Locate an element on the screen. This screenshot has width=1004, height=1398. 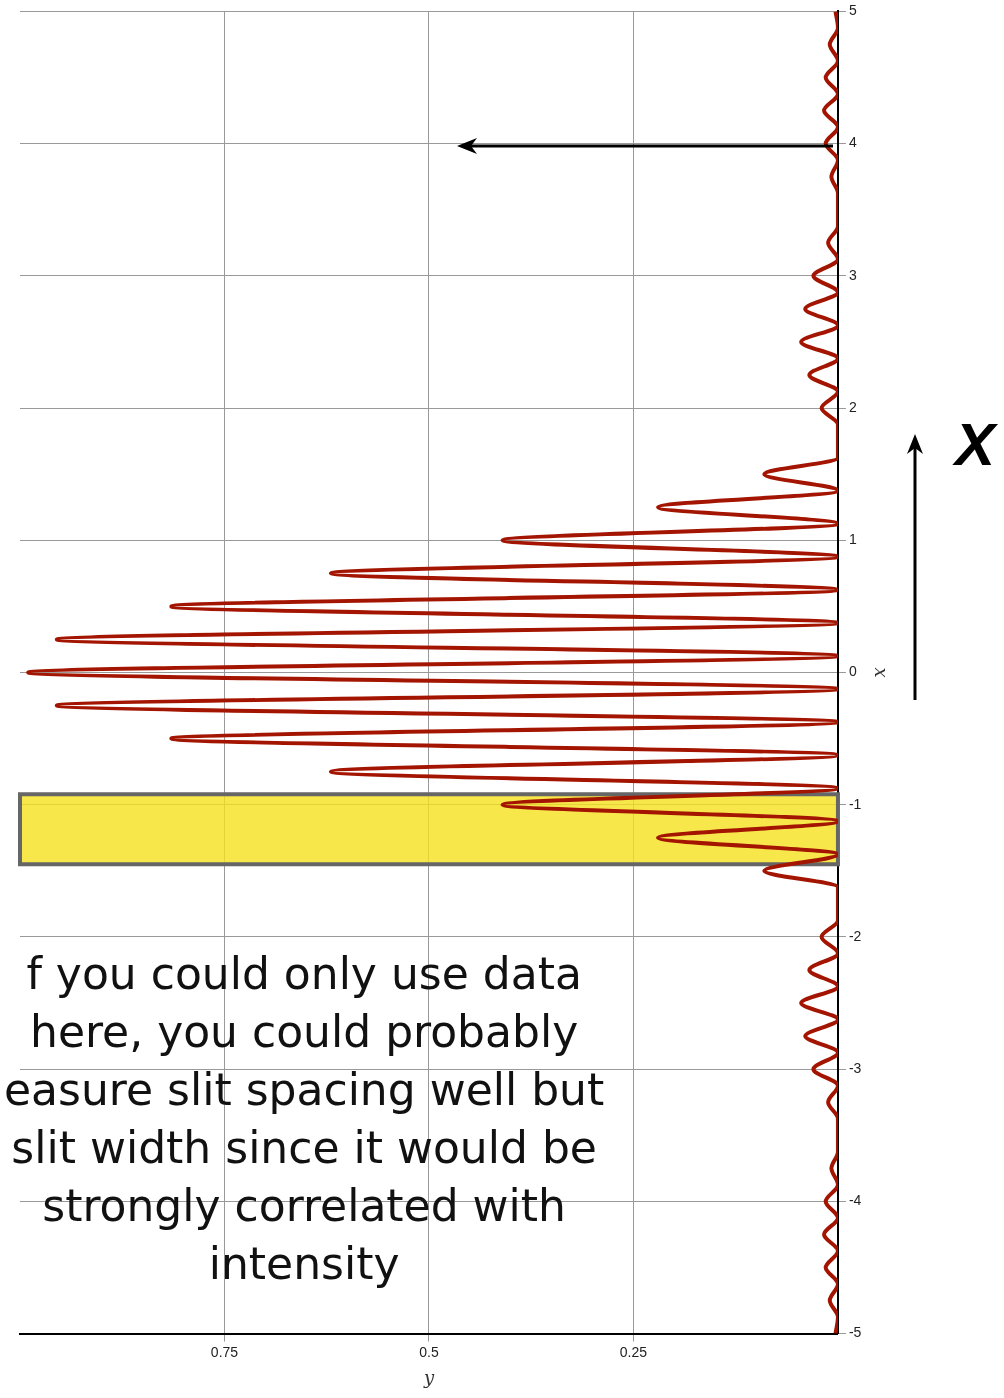
y-tick-label: -2 is located at coordinates (855, 935).